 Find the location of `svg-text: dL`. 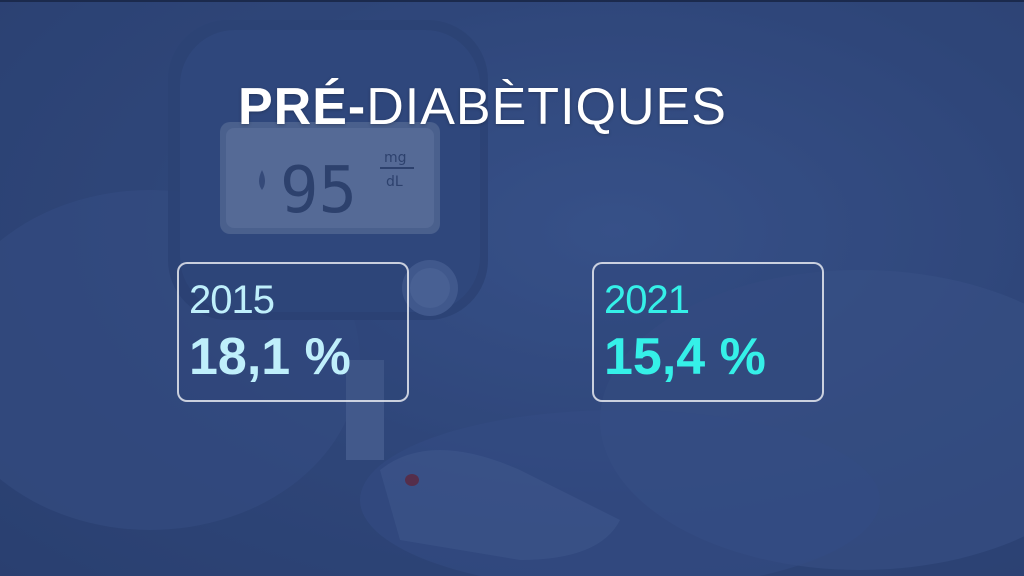

svg-text: dL is located at coordinates (394, 182).